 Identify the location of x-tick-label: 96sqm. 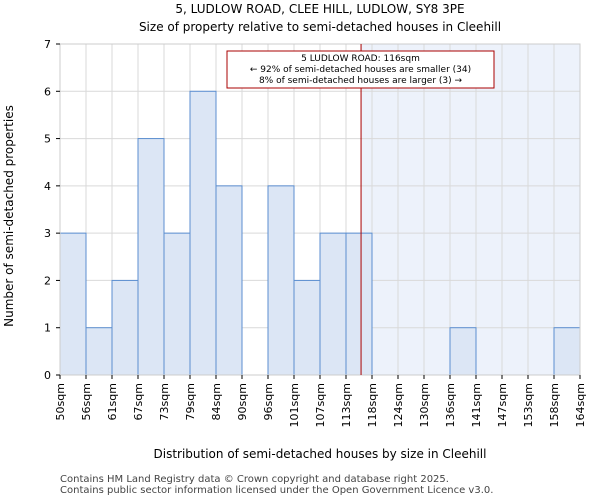
(268, 401).